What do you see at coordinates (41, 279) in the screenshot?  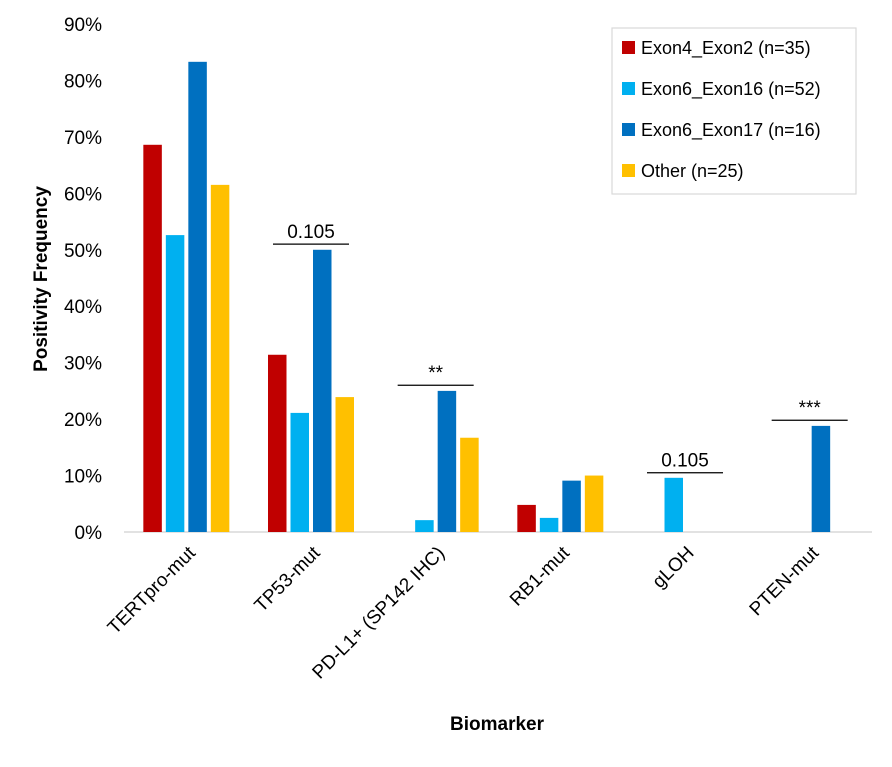 I see `y-axis-title: Positivity Frequency` at bounding box center [41, 279].